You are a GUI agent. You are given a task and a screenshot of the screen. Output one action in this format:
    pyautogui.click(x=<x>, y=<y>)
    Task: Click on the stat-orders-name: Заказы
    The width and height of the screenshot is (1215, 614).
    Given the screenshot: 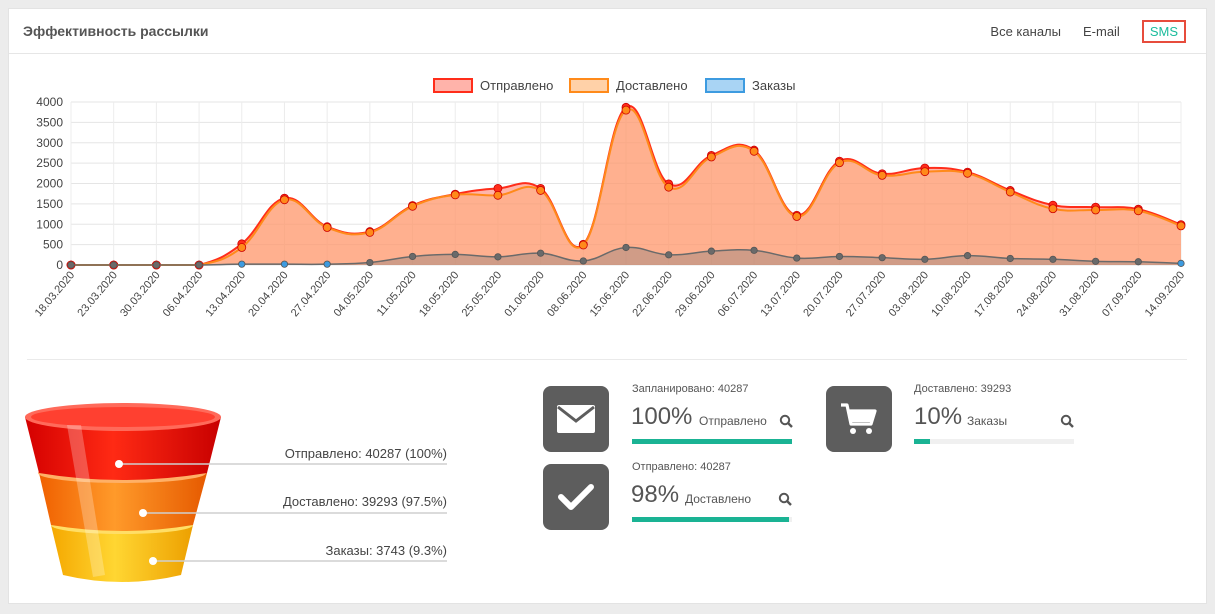 What is the action you would take?
    pyautogui.click(x=987, y=421)
    